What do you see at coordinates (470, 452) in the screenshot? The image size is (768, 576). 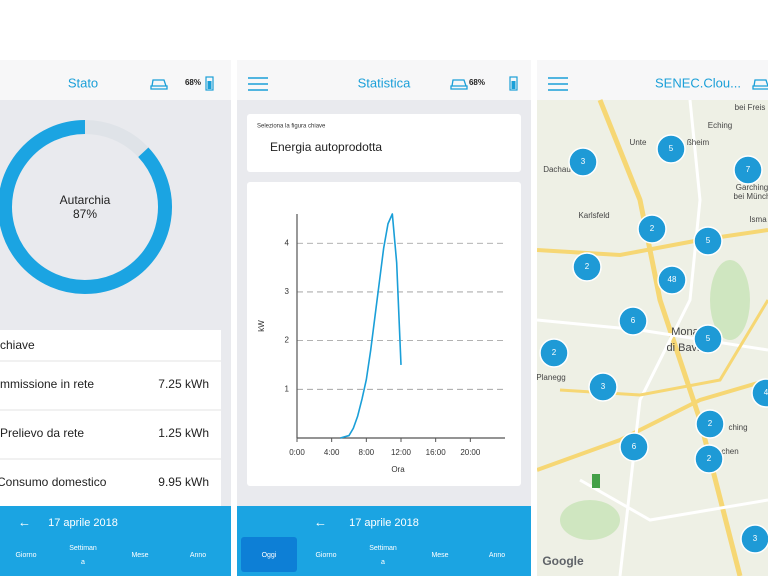 I see `x-tick-label: 20:00` at bounding box center [470, 452].